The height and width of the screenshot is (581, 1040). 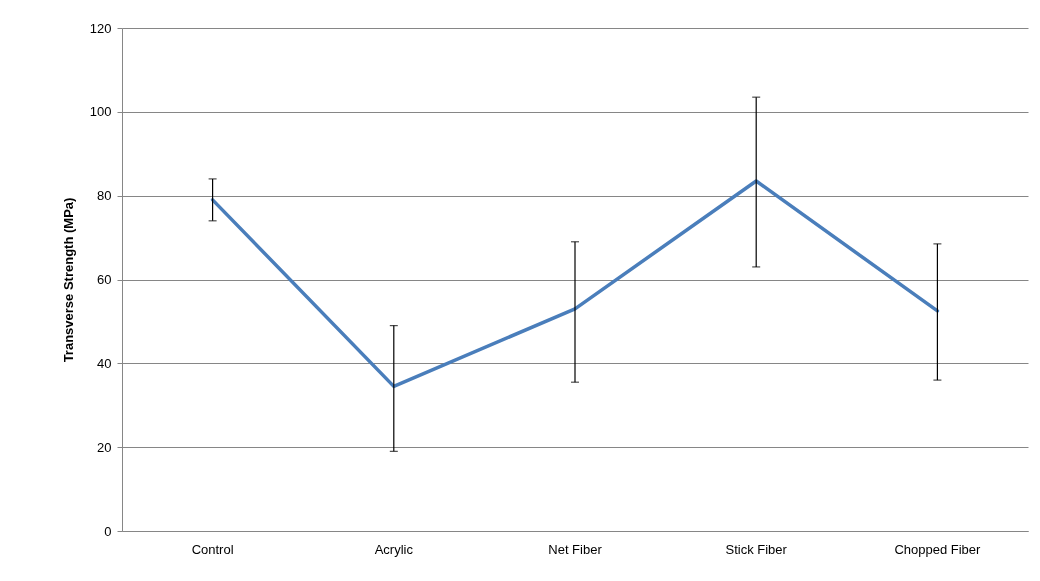 What do you see at coordinates (68, 280) in the screenshot?
I see `y-axis-title: Transverse Strength (MPa)` at bounding box center [68, 280].